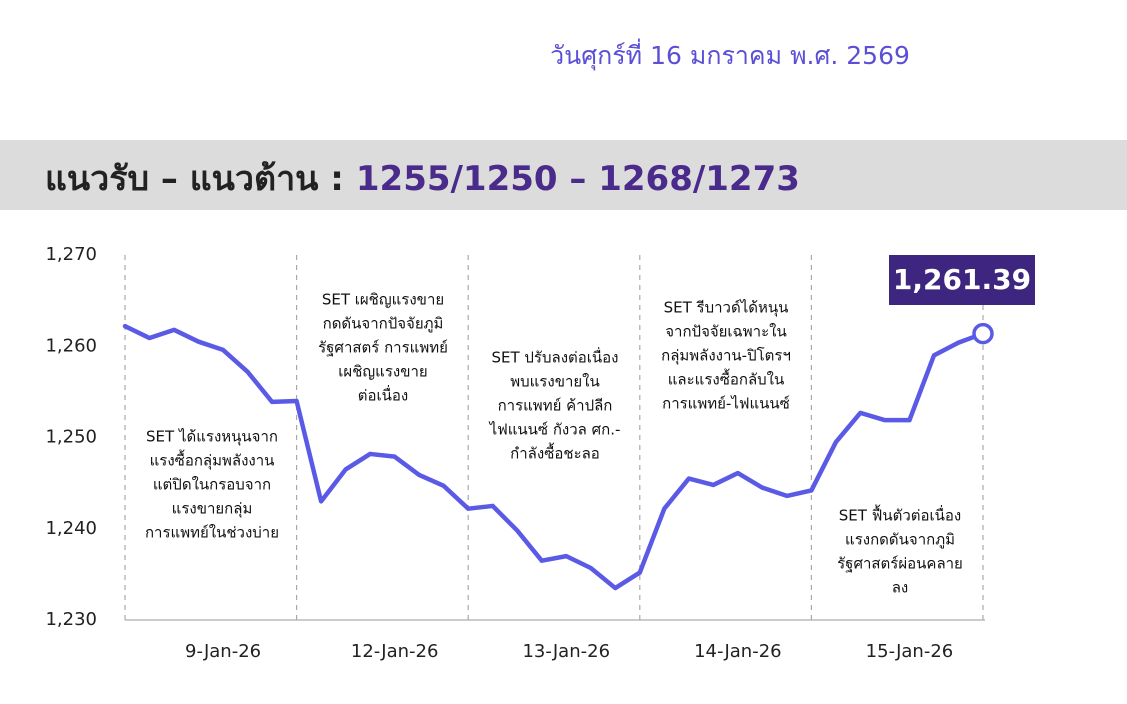 The image size is (1127, 704). What do you see at coordinates (554, 357) in the screenshot?
I see `annotation: SET ปรับลงต่อเนื่อง` at bounding box center [554, 357].